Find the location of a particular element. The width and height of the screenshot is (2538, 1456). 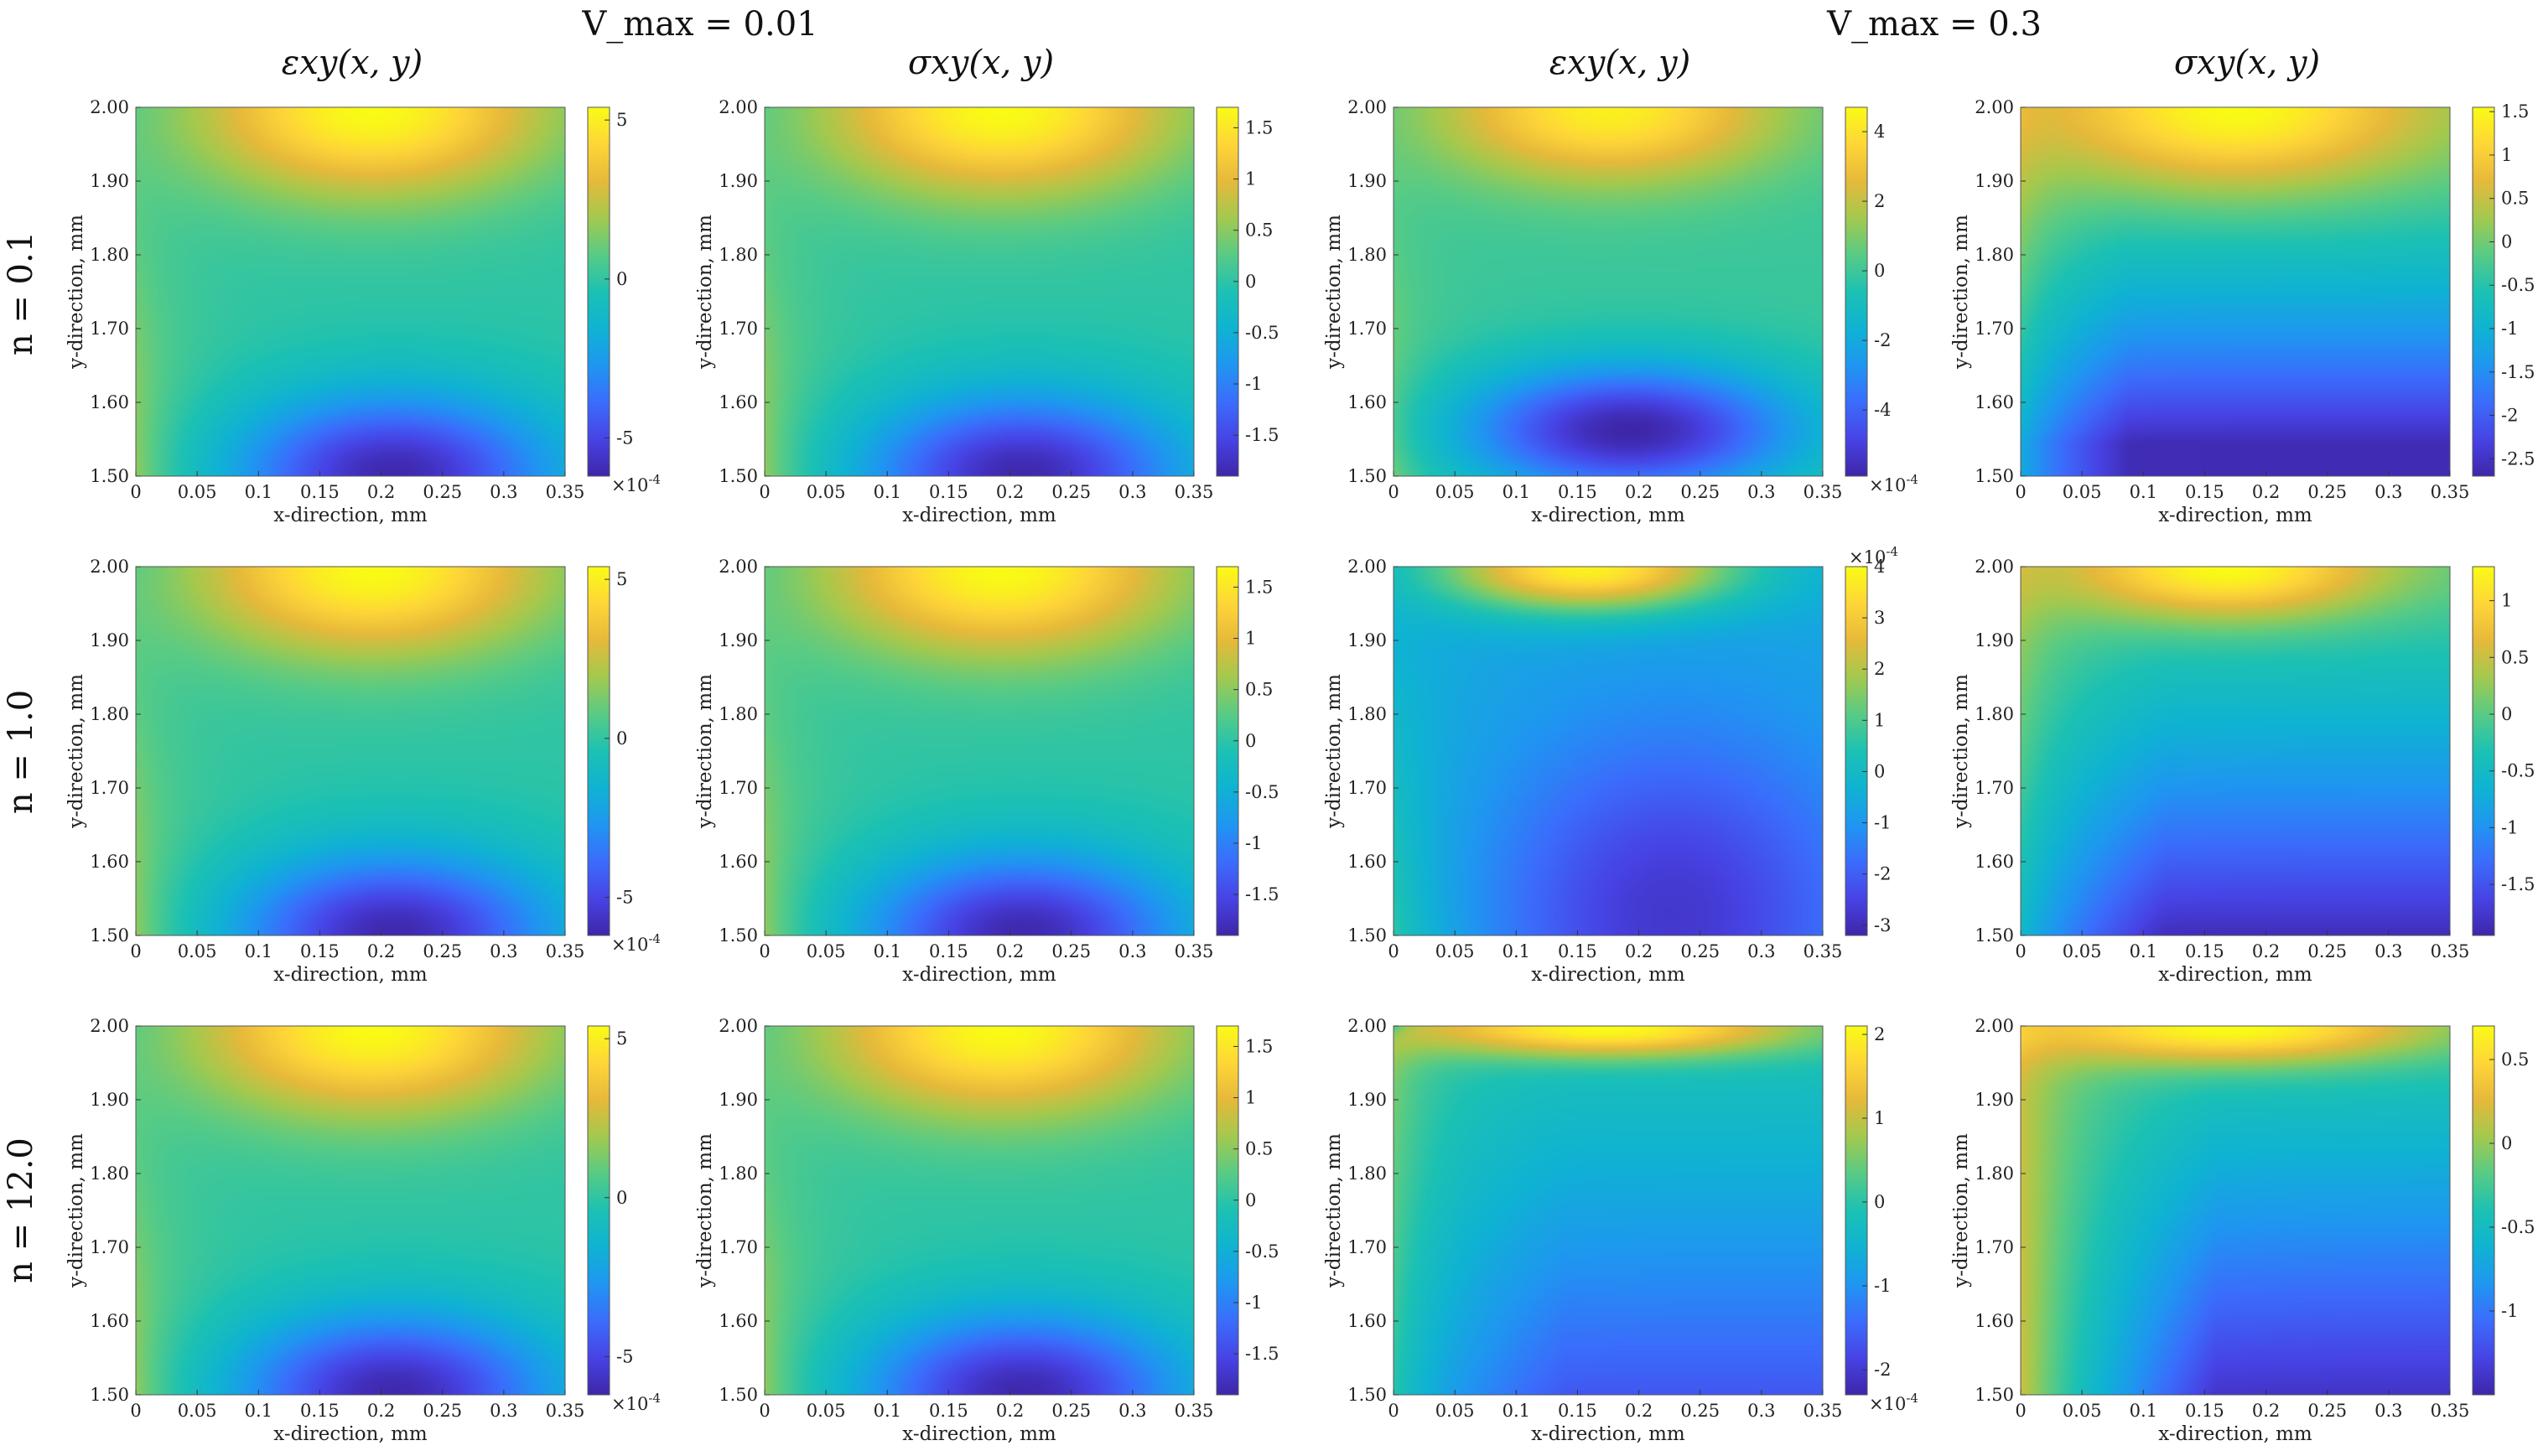

colorbar-tick-label: 4 is located at coordinates (1880, 132).